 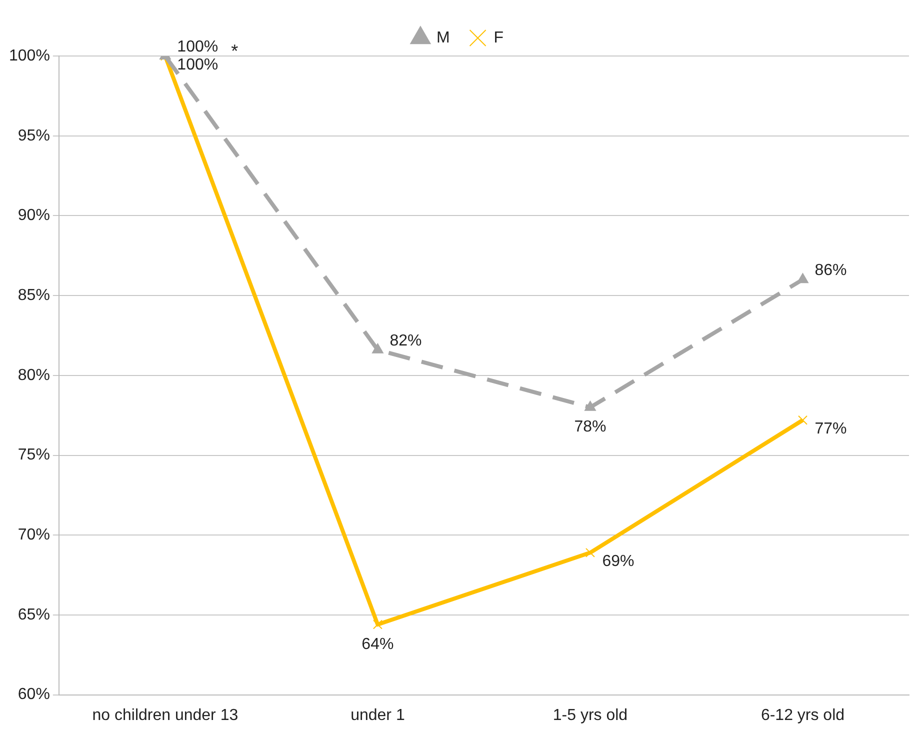 I want to click on data-label: 82%, so click(x=406, y=341).